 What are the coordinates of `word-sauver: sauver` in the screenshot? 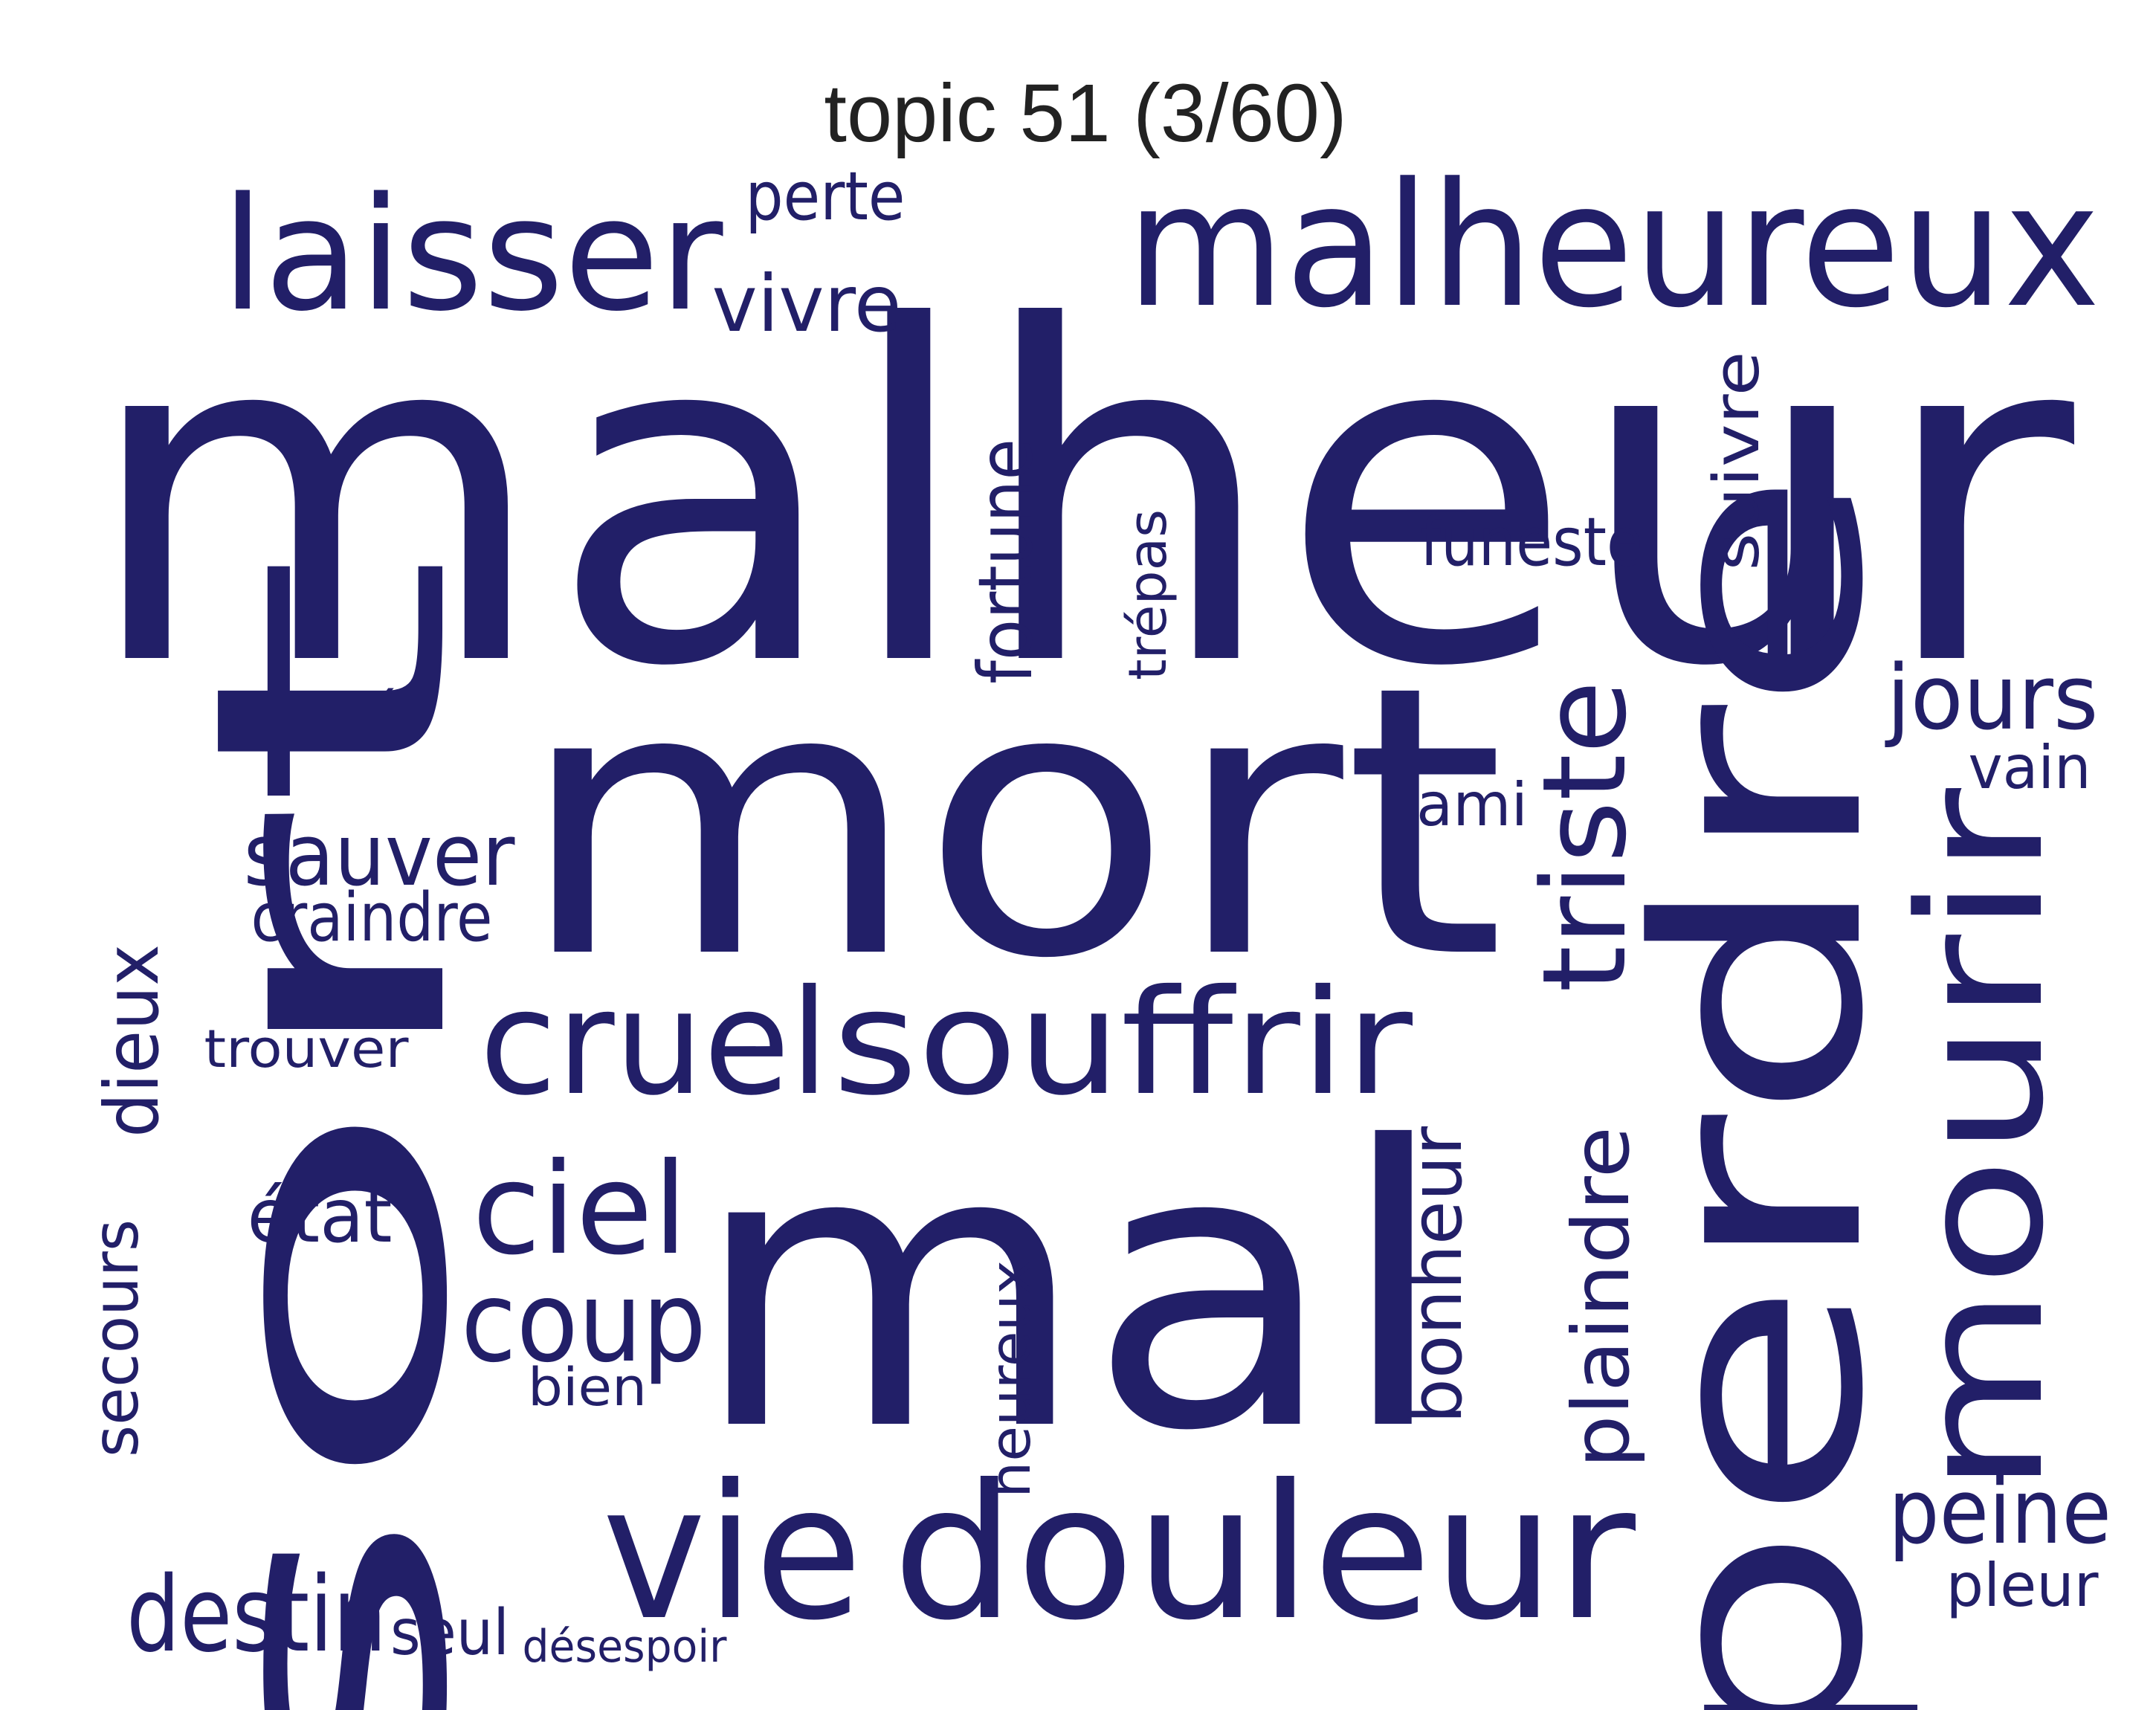 It's located at (380, 856).